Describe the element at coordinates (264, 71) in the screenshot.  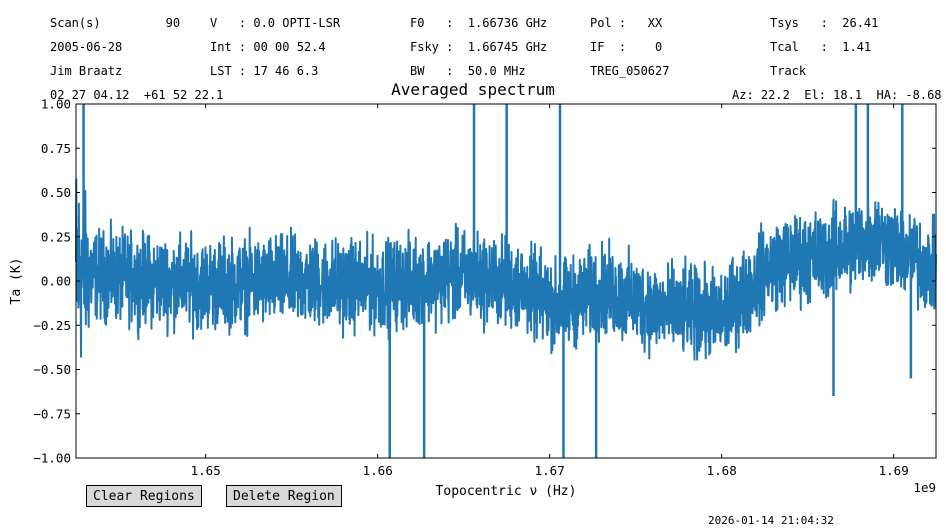
I see `header-lst: LST : 17 46 6.3` at that location.